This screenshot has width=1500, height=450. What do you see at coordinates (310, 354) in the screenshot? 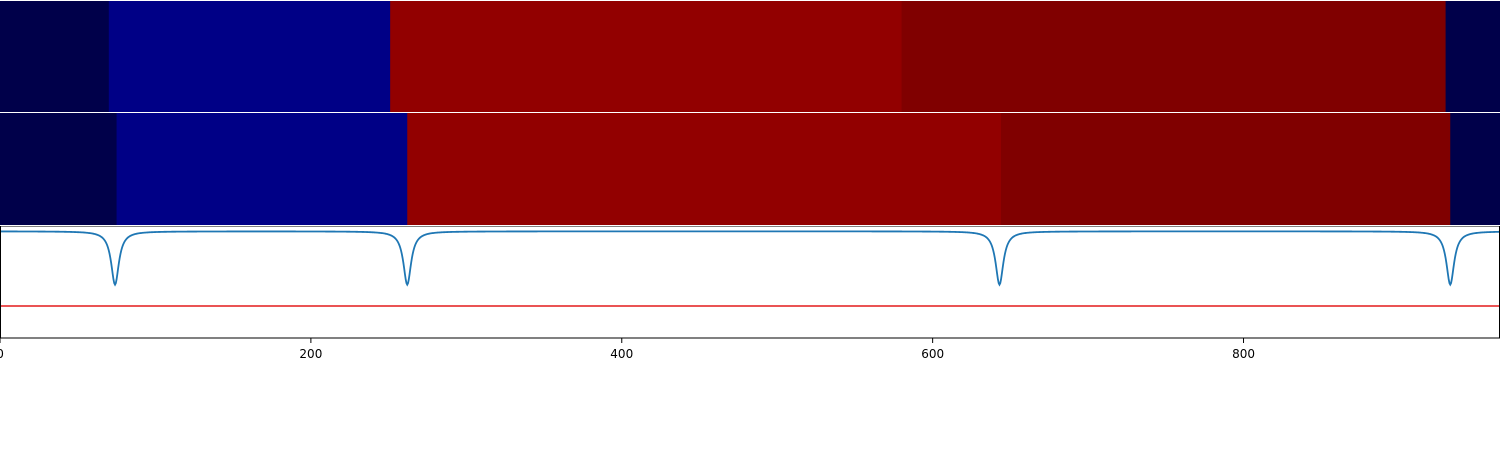
I see `x-tick-label-200: 200` at bounding box center [310, 354].